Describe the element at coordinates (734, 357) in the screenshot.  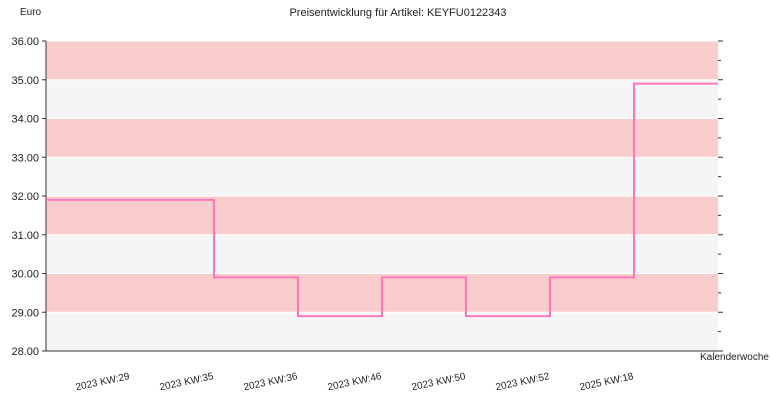
I see `x-axis-label: Kalenderwoche` at that location.